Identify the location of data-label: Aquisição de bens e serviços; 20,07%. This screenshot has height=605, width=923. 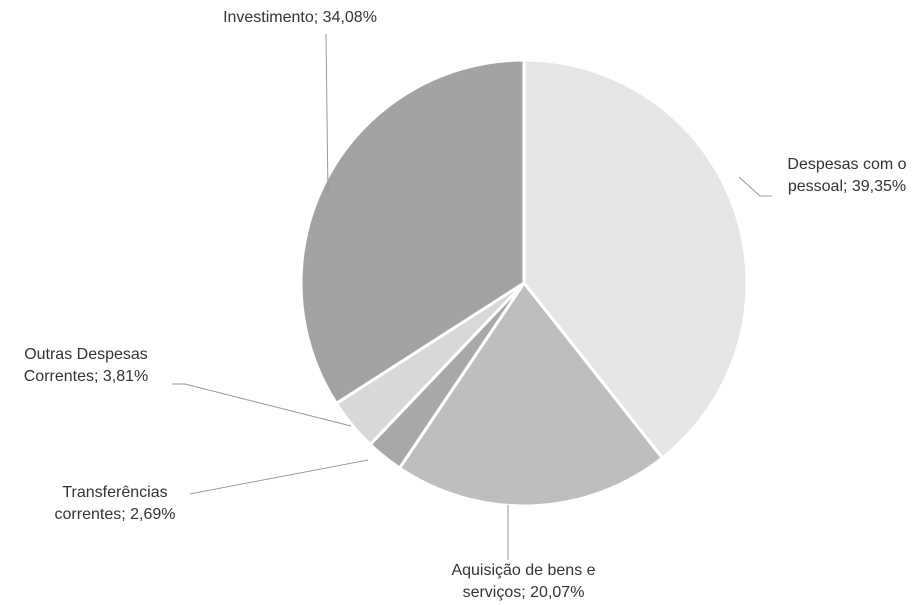
(523, 581).